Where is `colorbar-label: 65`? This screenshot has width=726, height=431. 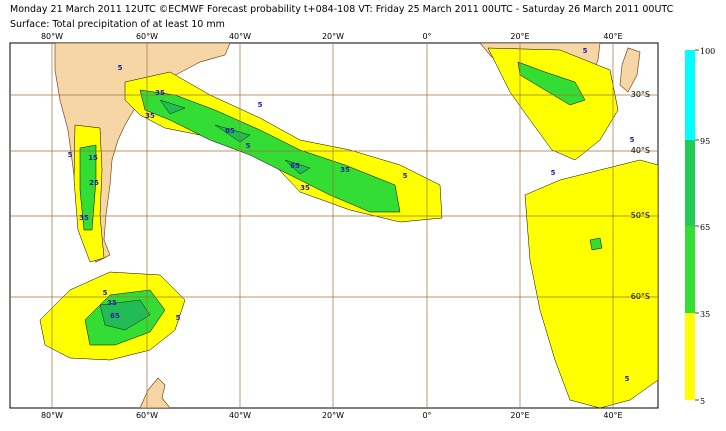 colorbar-label: 65 is located at coordinates (705, 227).